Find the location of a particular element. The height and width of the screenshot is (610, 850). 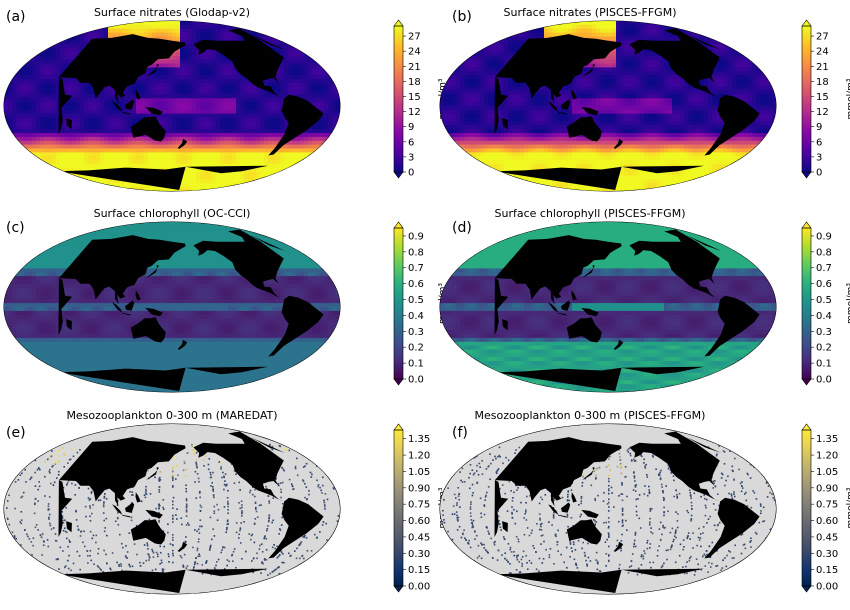

panel-label: (e) is located at coordinates (16, 433).